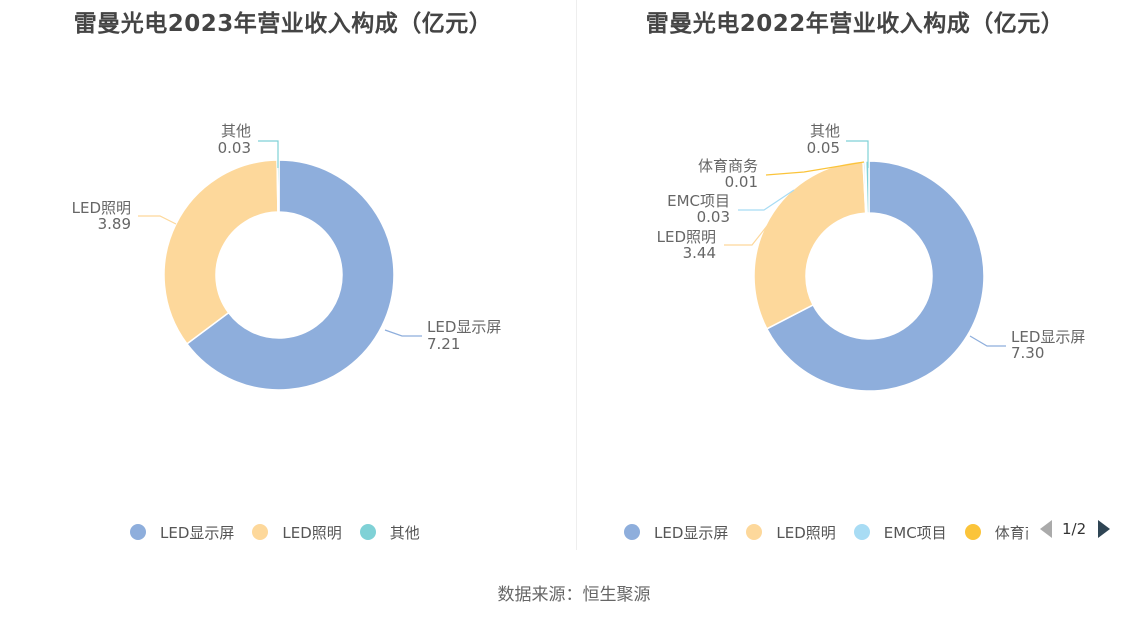 The height and width of the screenshot is (619, 1148). I want to click on legend-pager: 1/2, so click(1075, 529).